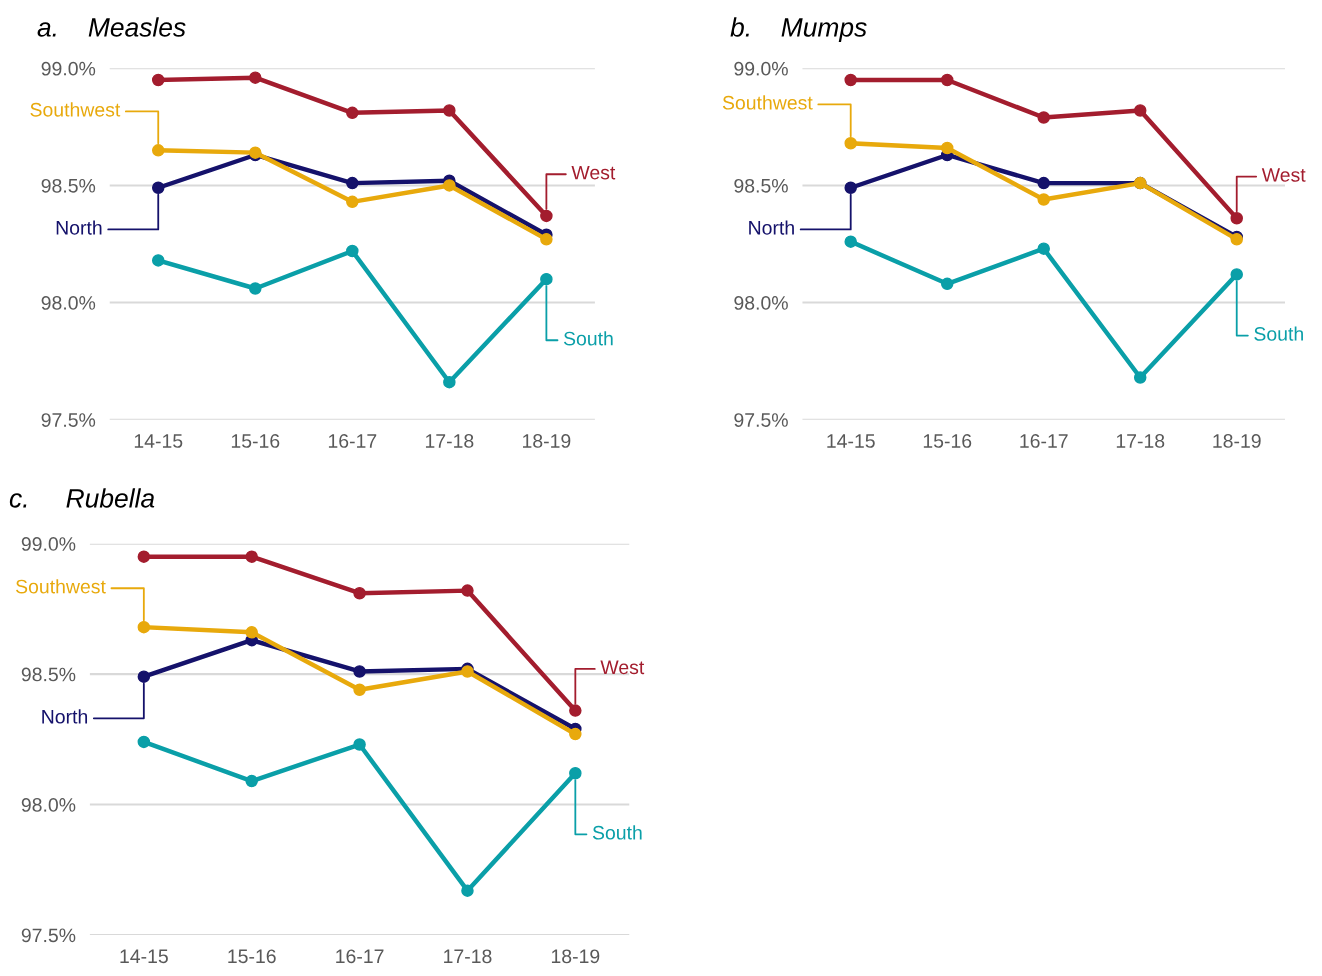  I want to click on chart-title: c., so click(18, 500).